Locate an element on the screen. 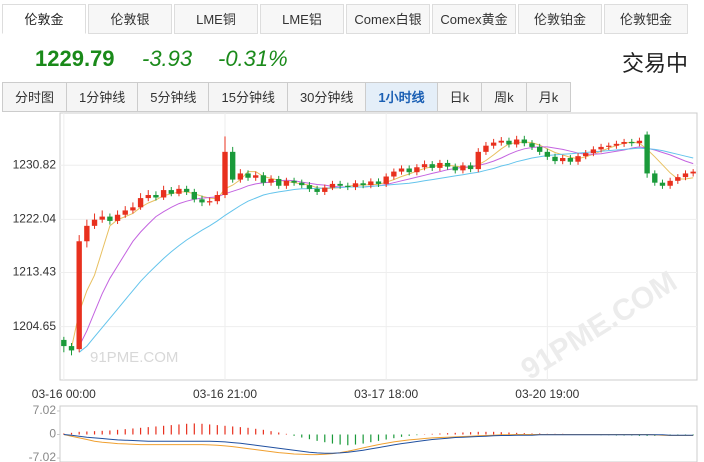 The height and width of the screenshot is (462, 704). y-tick-label: 1213.43 is located at coordinates (35, 272).